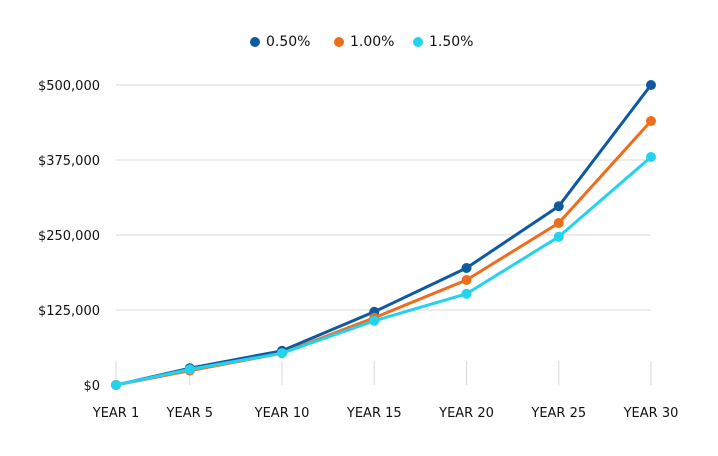 The image size is (718, 456). I want to click on x-tick-label: YEAR 30, so click(651, 413).